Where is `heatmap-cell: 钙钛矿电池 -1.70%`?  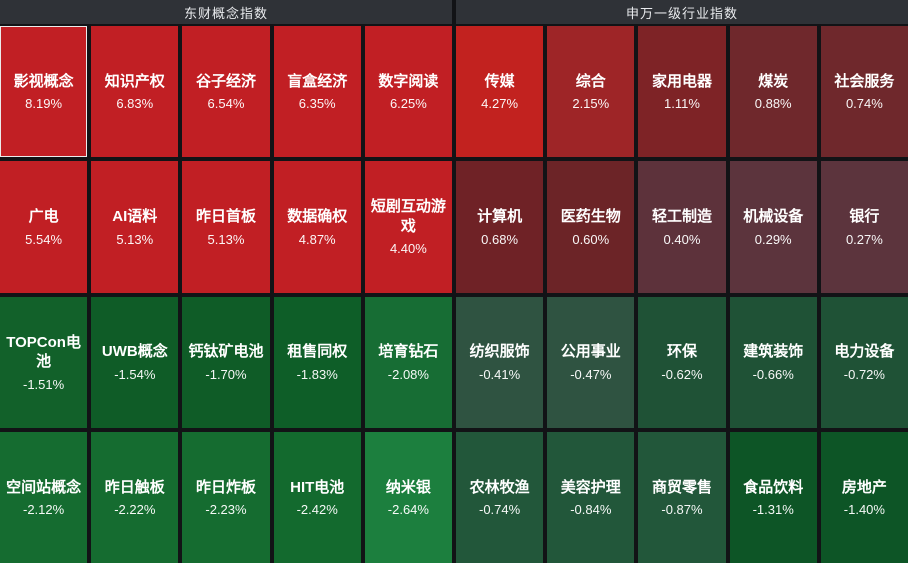 heatmap-cell: 钙钛矿电池 -1.70% is located at coordinates (226, 362).